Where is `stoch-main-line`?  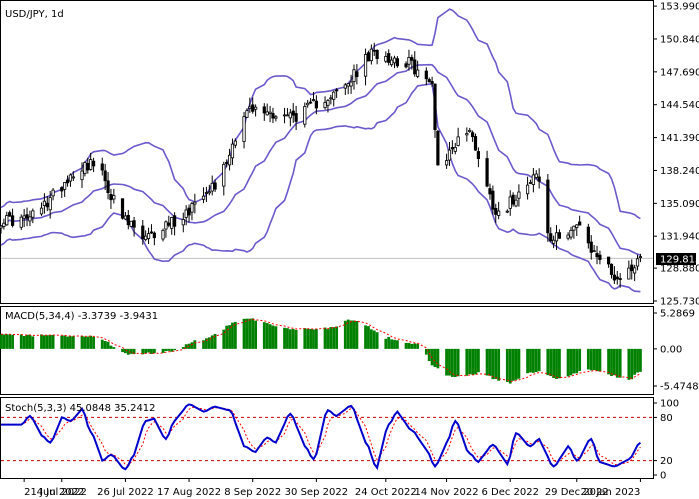
stoch-main-line is located at coordinates (321, 437).